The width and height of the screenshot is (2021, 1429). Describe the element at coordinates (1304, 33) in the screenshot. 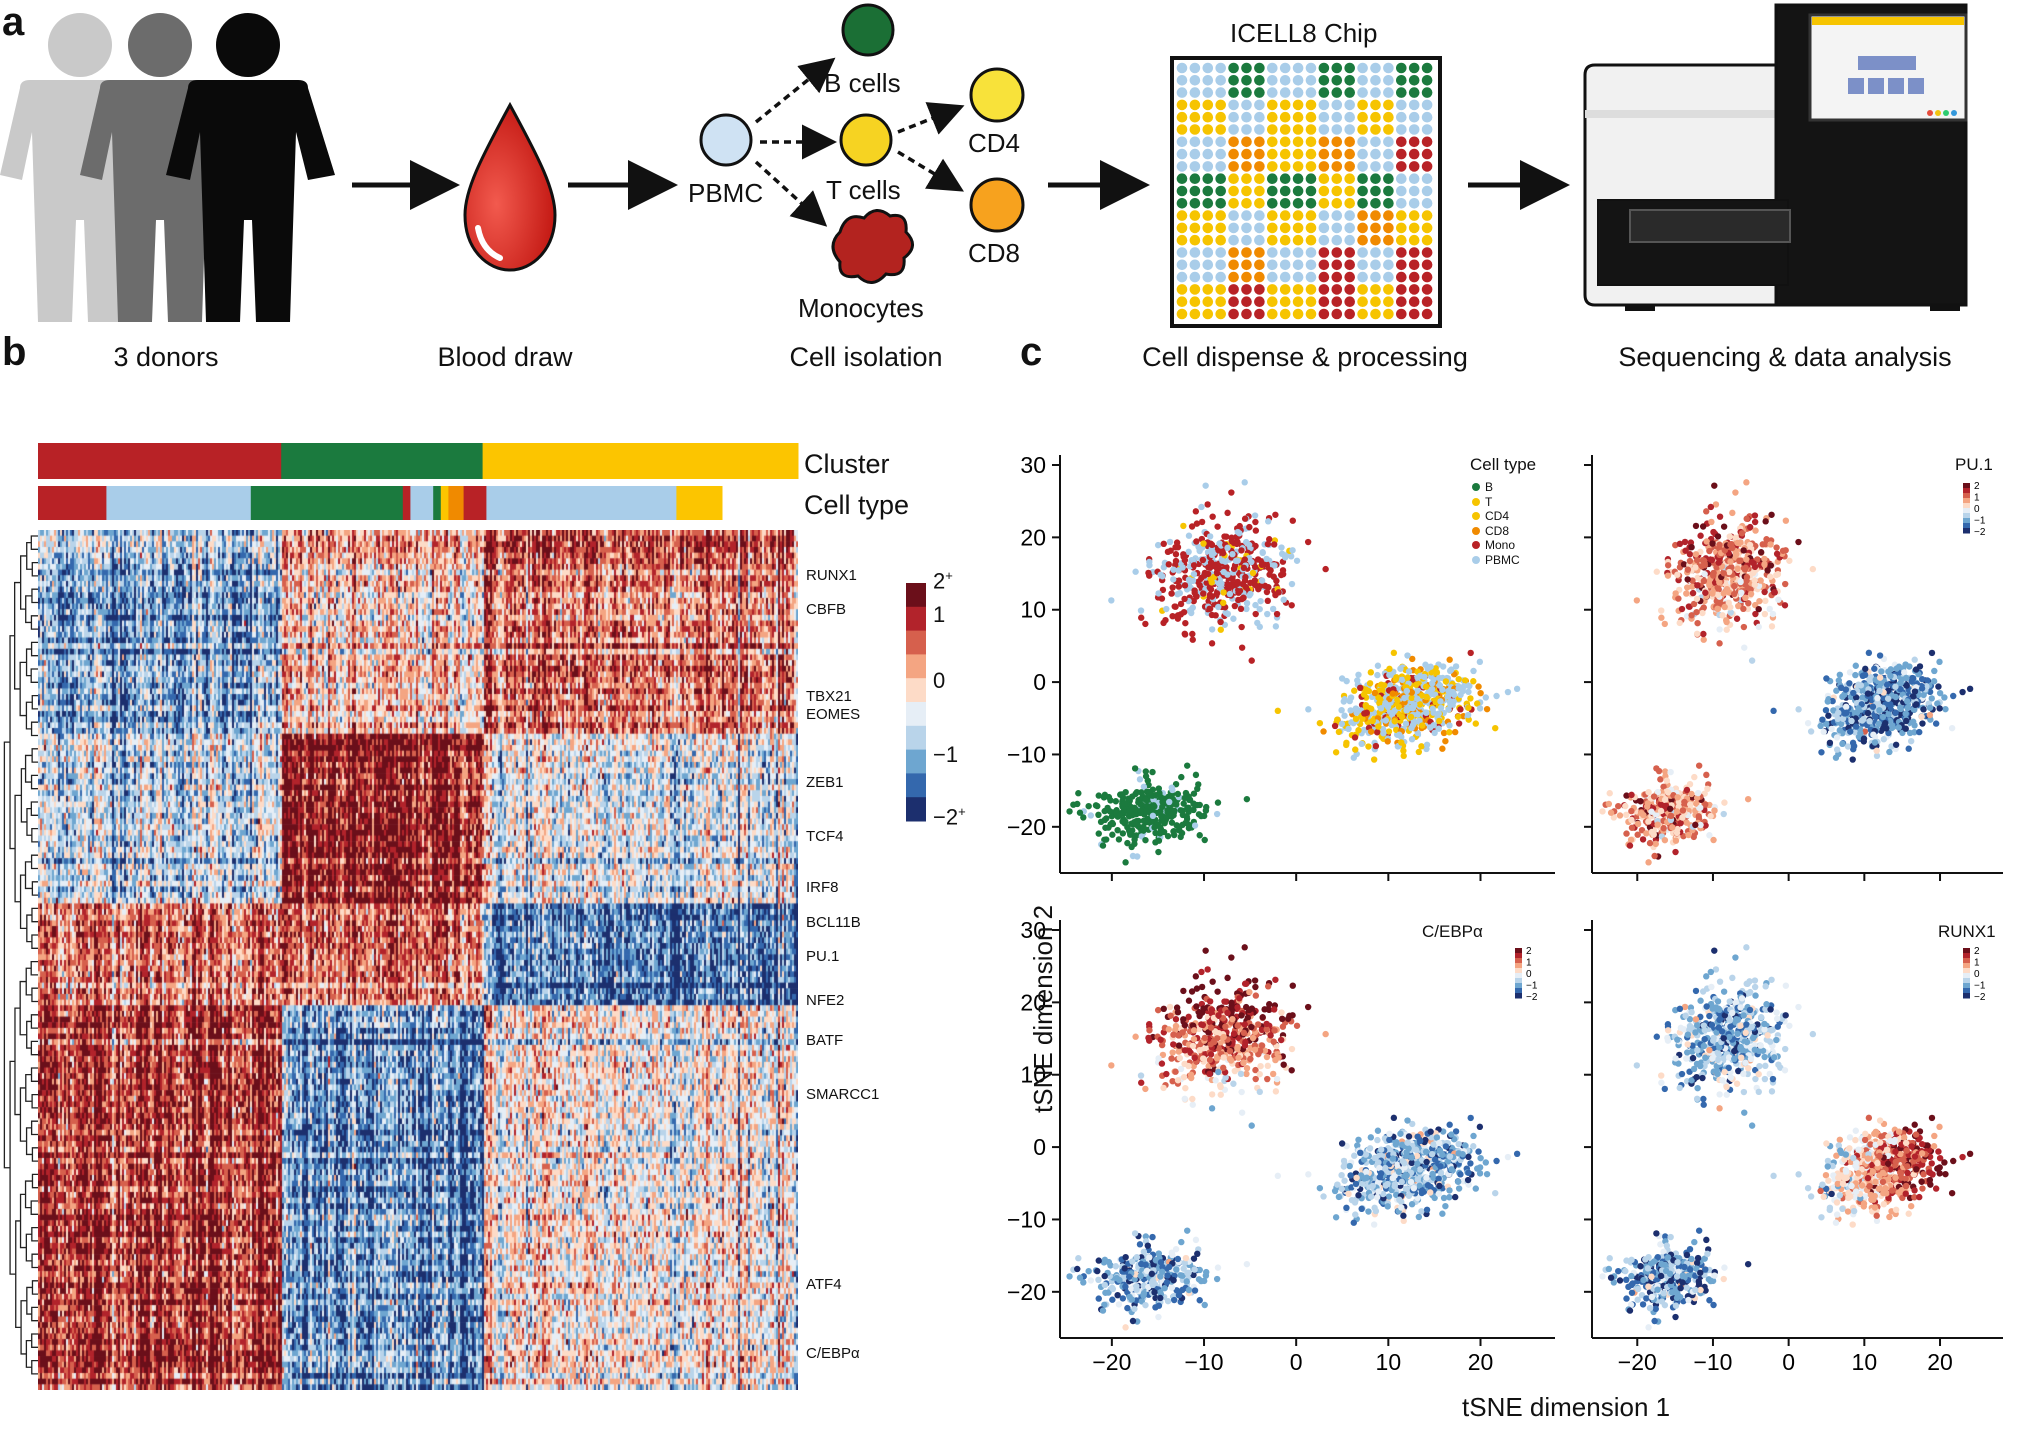

I see `chip-title: ICELL8 Chip` at that location.